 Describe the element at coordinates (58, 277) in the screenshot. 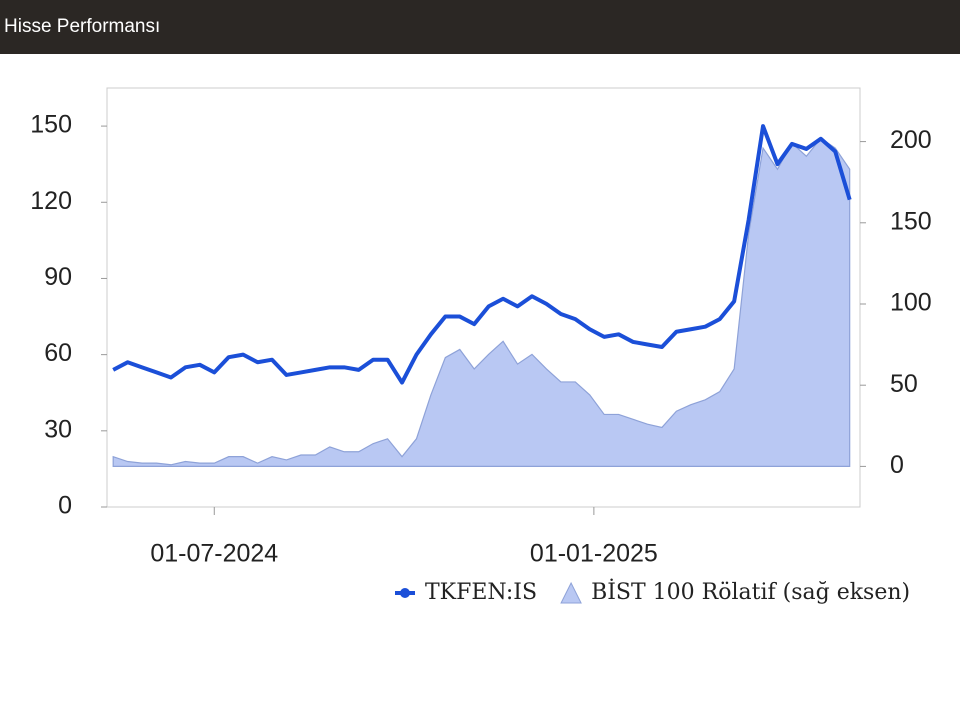

I see `y-tick-label: 90` at that location.